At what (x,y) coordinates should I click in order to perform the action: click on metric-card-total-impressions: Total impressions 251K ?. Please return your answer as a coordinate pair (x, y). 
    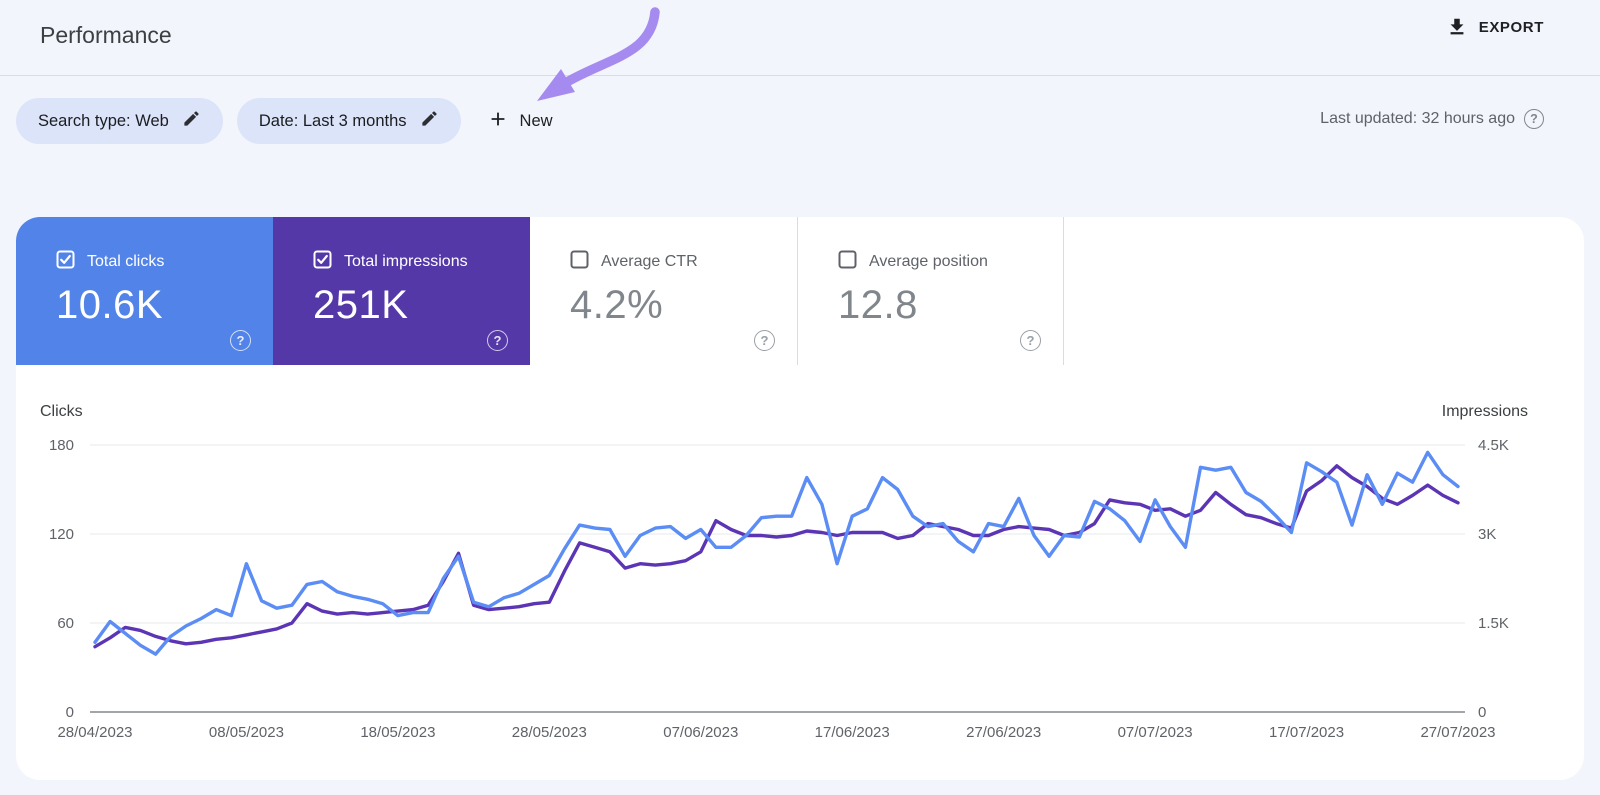
    Looking at the image, I should click on (401, 291).